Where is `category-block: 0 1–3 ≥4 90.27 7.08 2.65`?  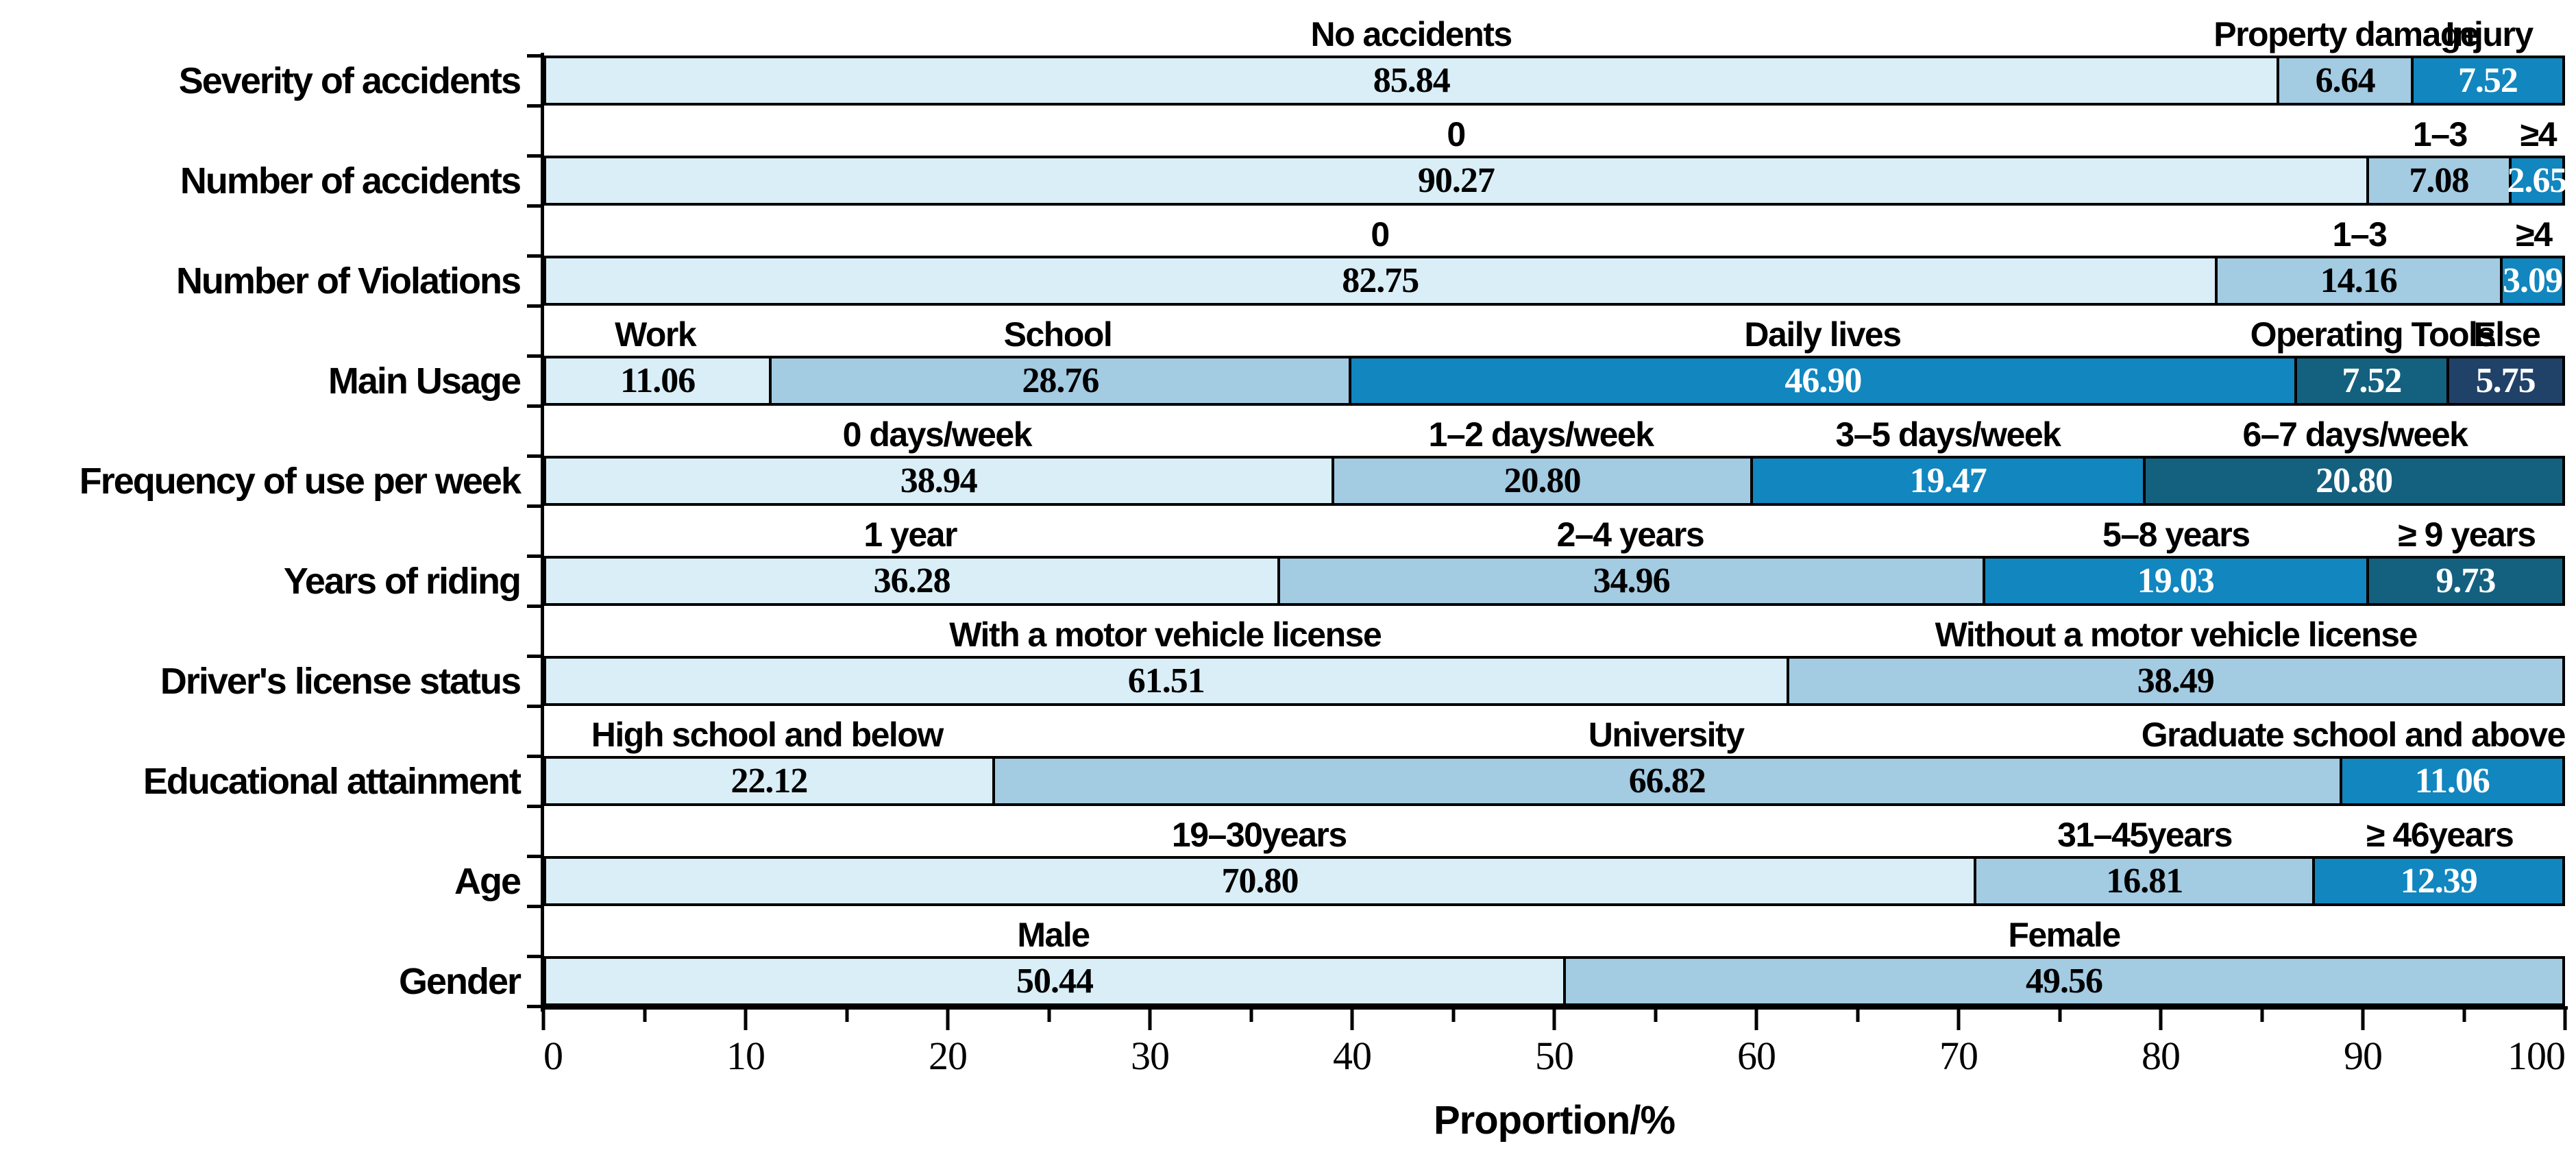 category-block: 0 1–3 ≥4 90.27 7.08 2.65 is located at coordinates (1556, 156).